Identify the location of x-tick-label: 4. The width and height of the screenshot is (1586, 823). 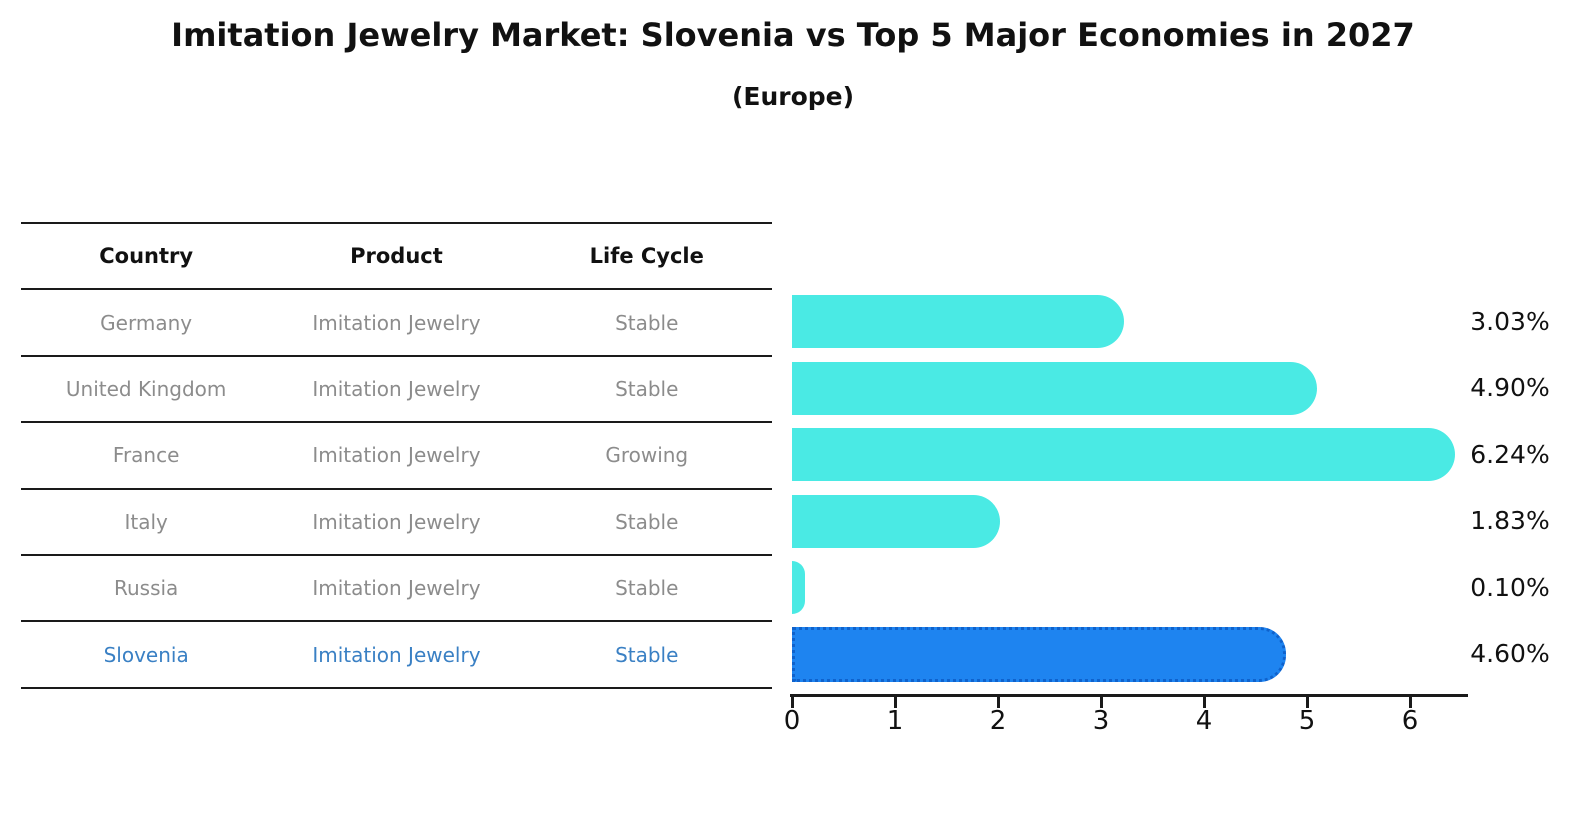
(1204, 721).